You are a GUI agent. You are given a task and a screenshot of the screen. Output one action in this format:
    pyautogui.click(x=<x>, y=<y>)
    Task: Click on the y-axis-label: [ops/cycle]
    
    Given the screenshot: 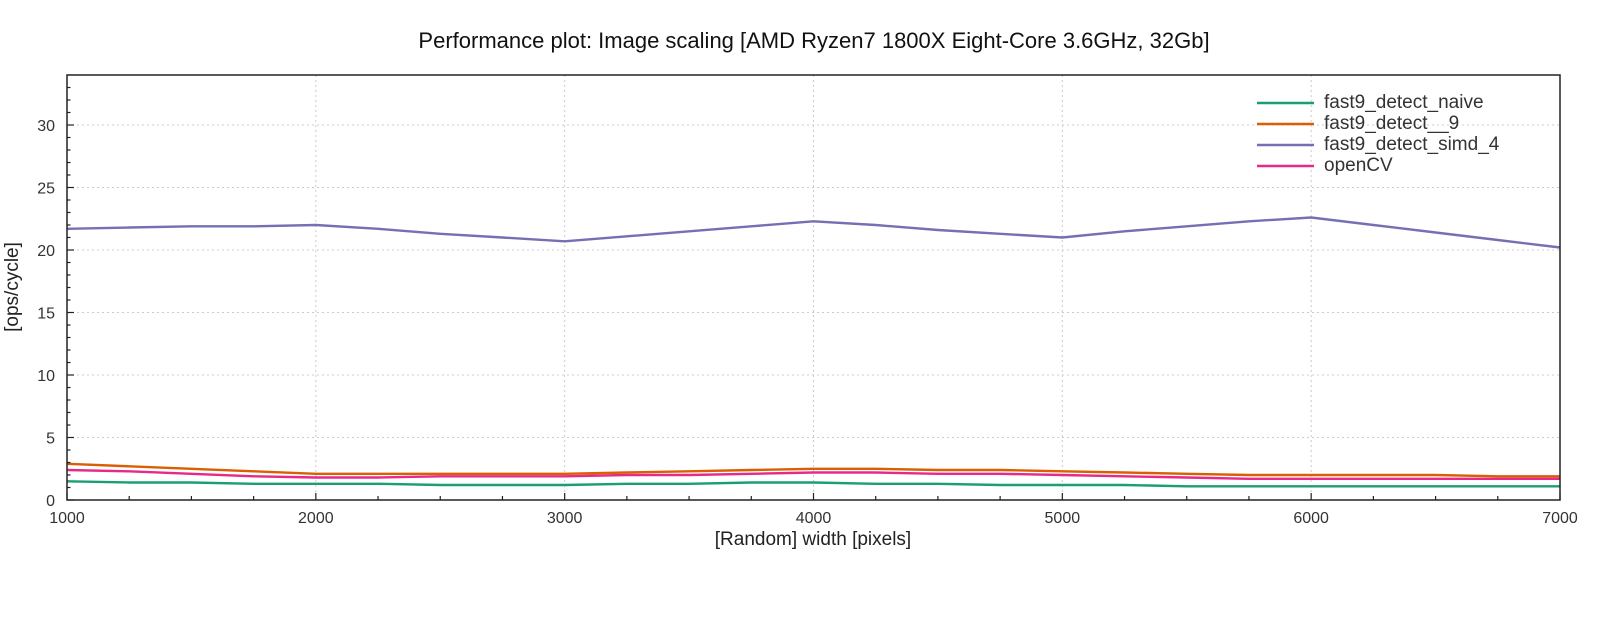 What is the action you would take?
    pyautogui.click(x=12, y=287)
    